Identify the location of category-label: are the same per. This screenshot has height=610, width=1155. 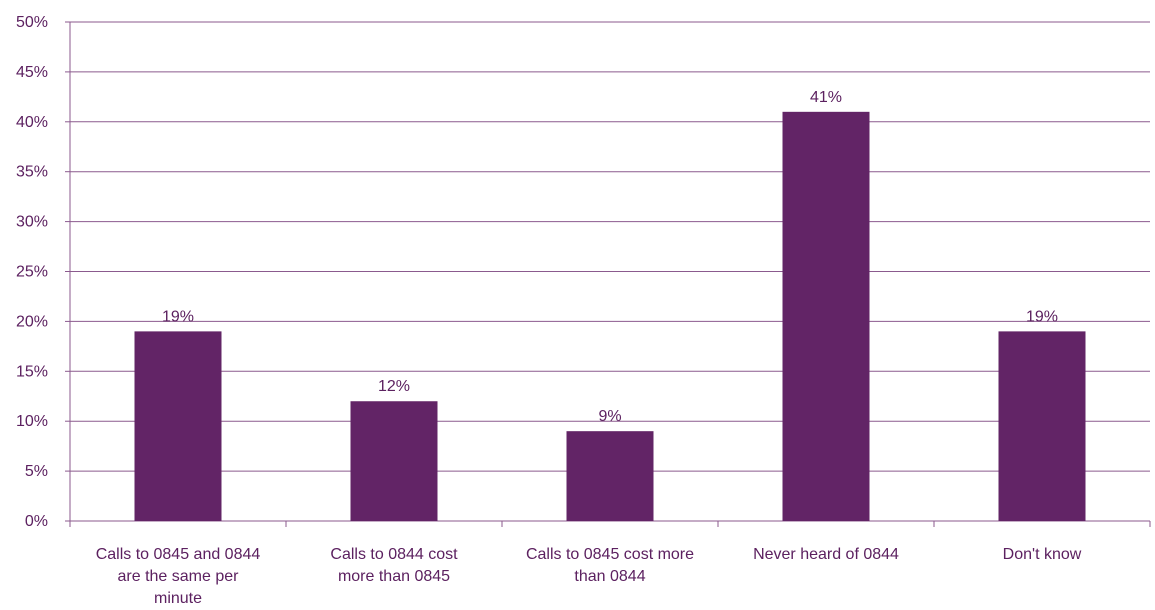
(179, 576).